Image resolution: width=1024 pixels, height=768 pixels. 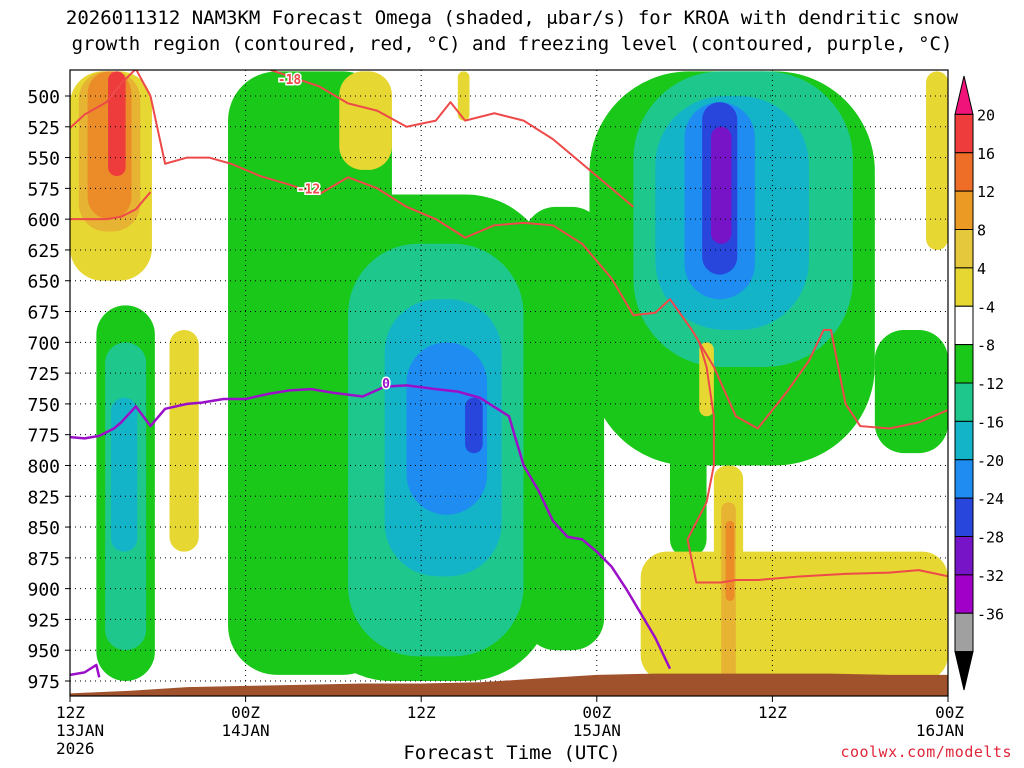 What do you see at coordinates (597, 730) in the screenshot?
I see `x-tick-label: 15JAN` at bounding box center [597, 730].